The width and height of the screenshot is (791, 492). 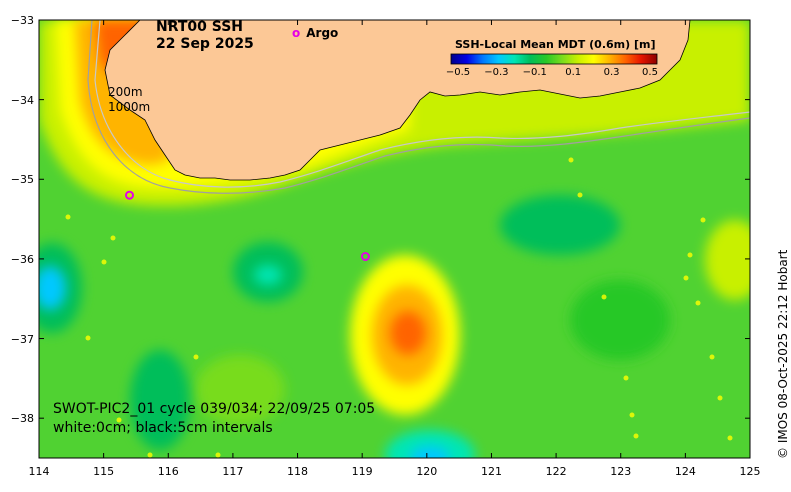 I want to click on argo-legend: o Argo, so click(x=315, y=33).